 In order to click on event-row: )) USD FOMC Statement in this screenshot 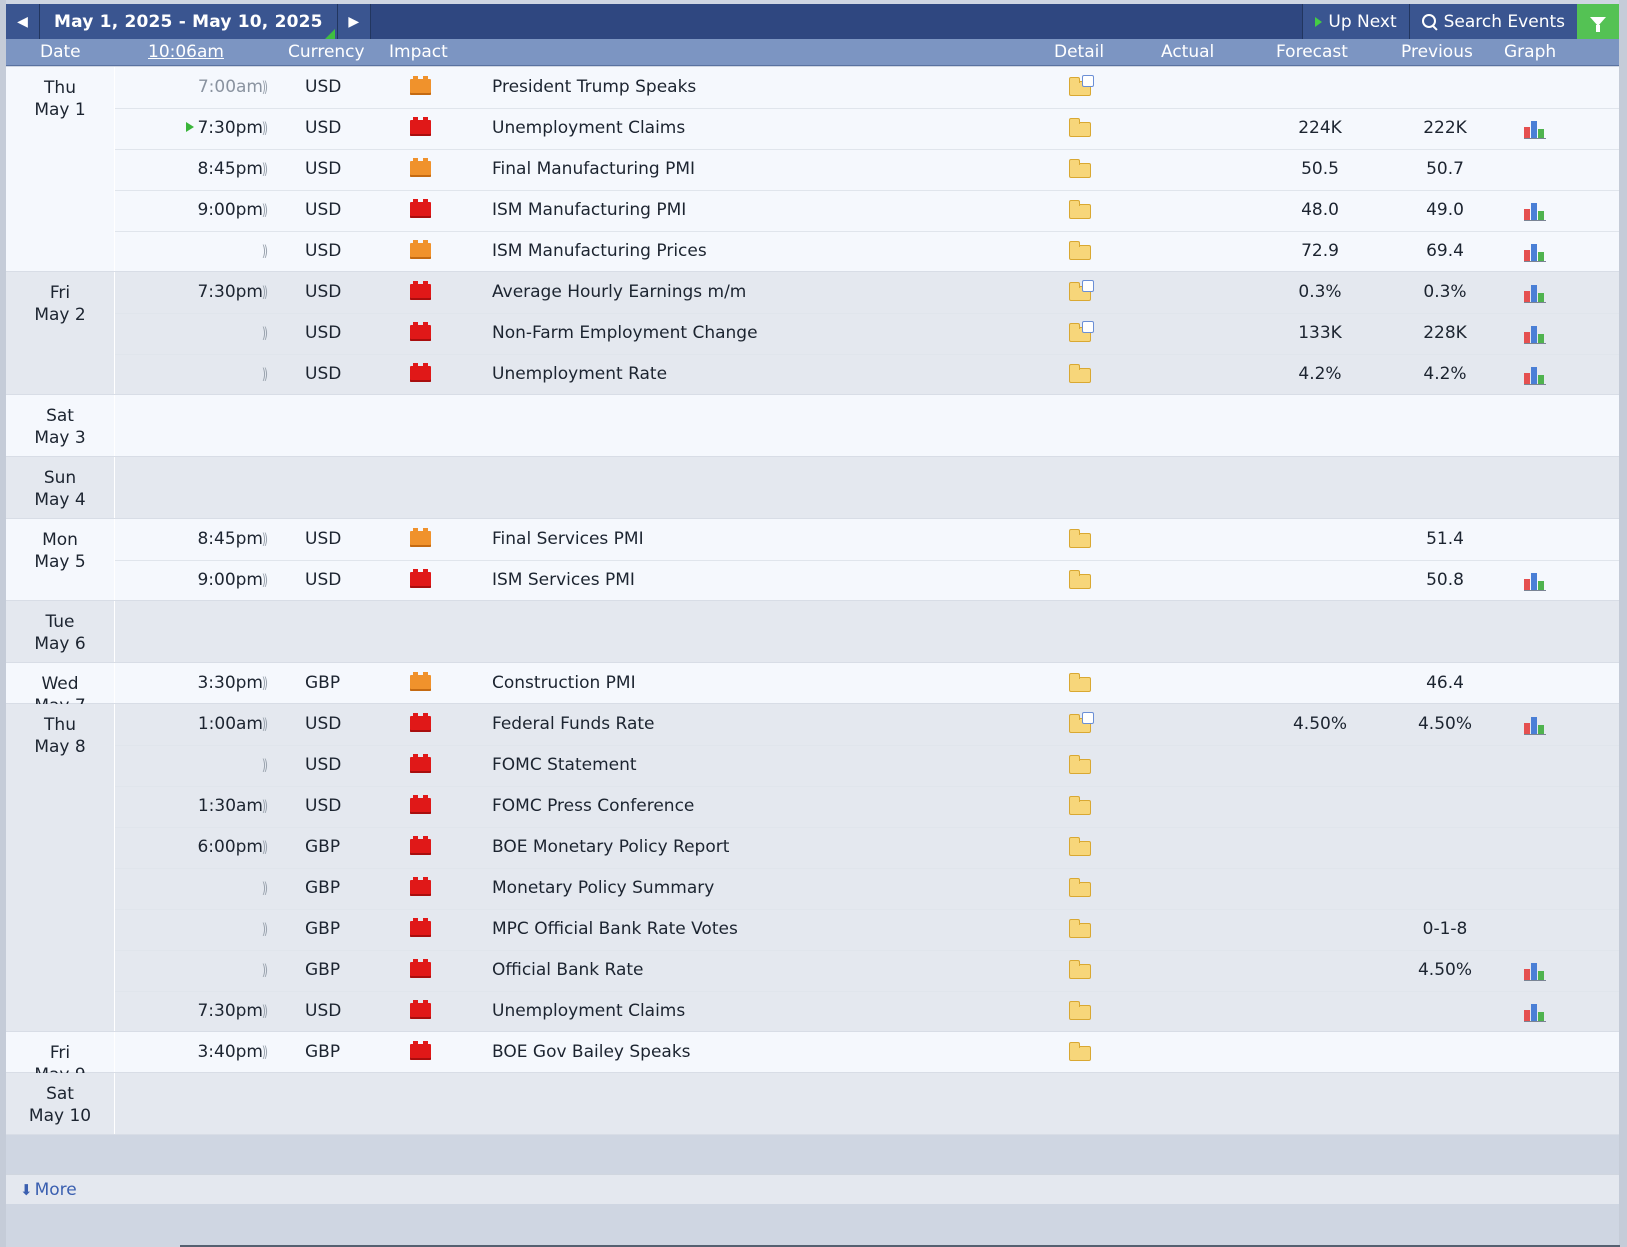, I will do `click(867, 765)`.